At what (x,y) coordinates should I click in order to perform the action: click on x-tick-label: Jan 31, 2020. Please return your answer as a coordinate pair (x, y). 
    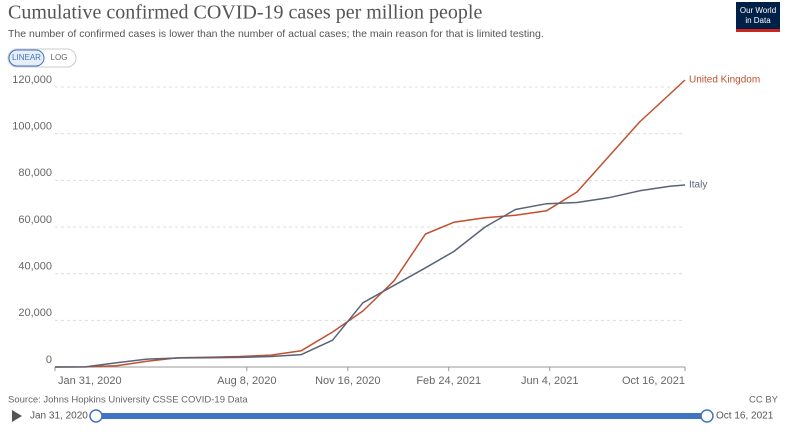
    Looking at the image, I should click on (90, 381).